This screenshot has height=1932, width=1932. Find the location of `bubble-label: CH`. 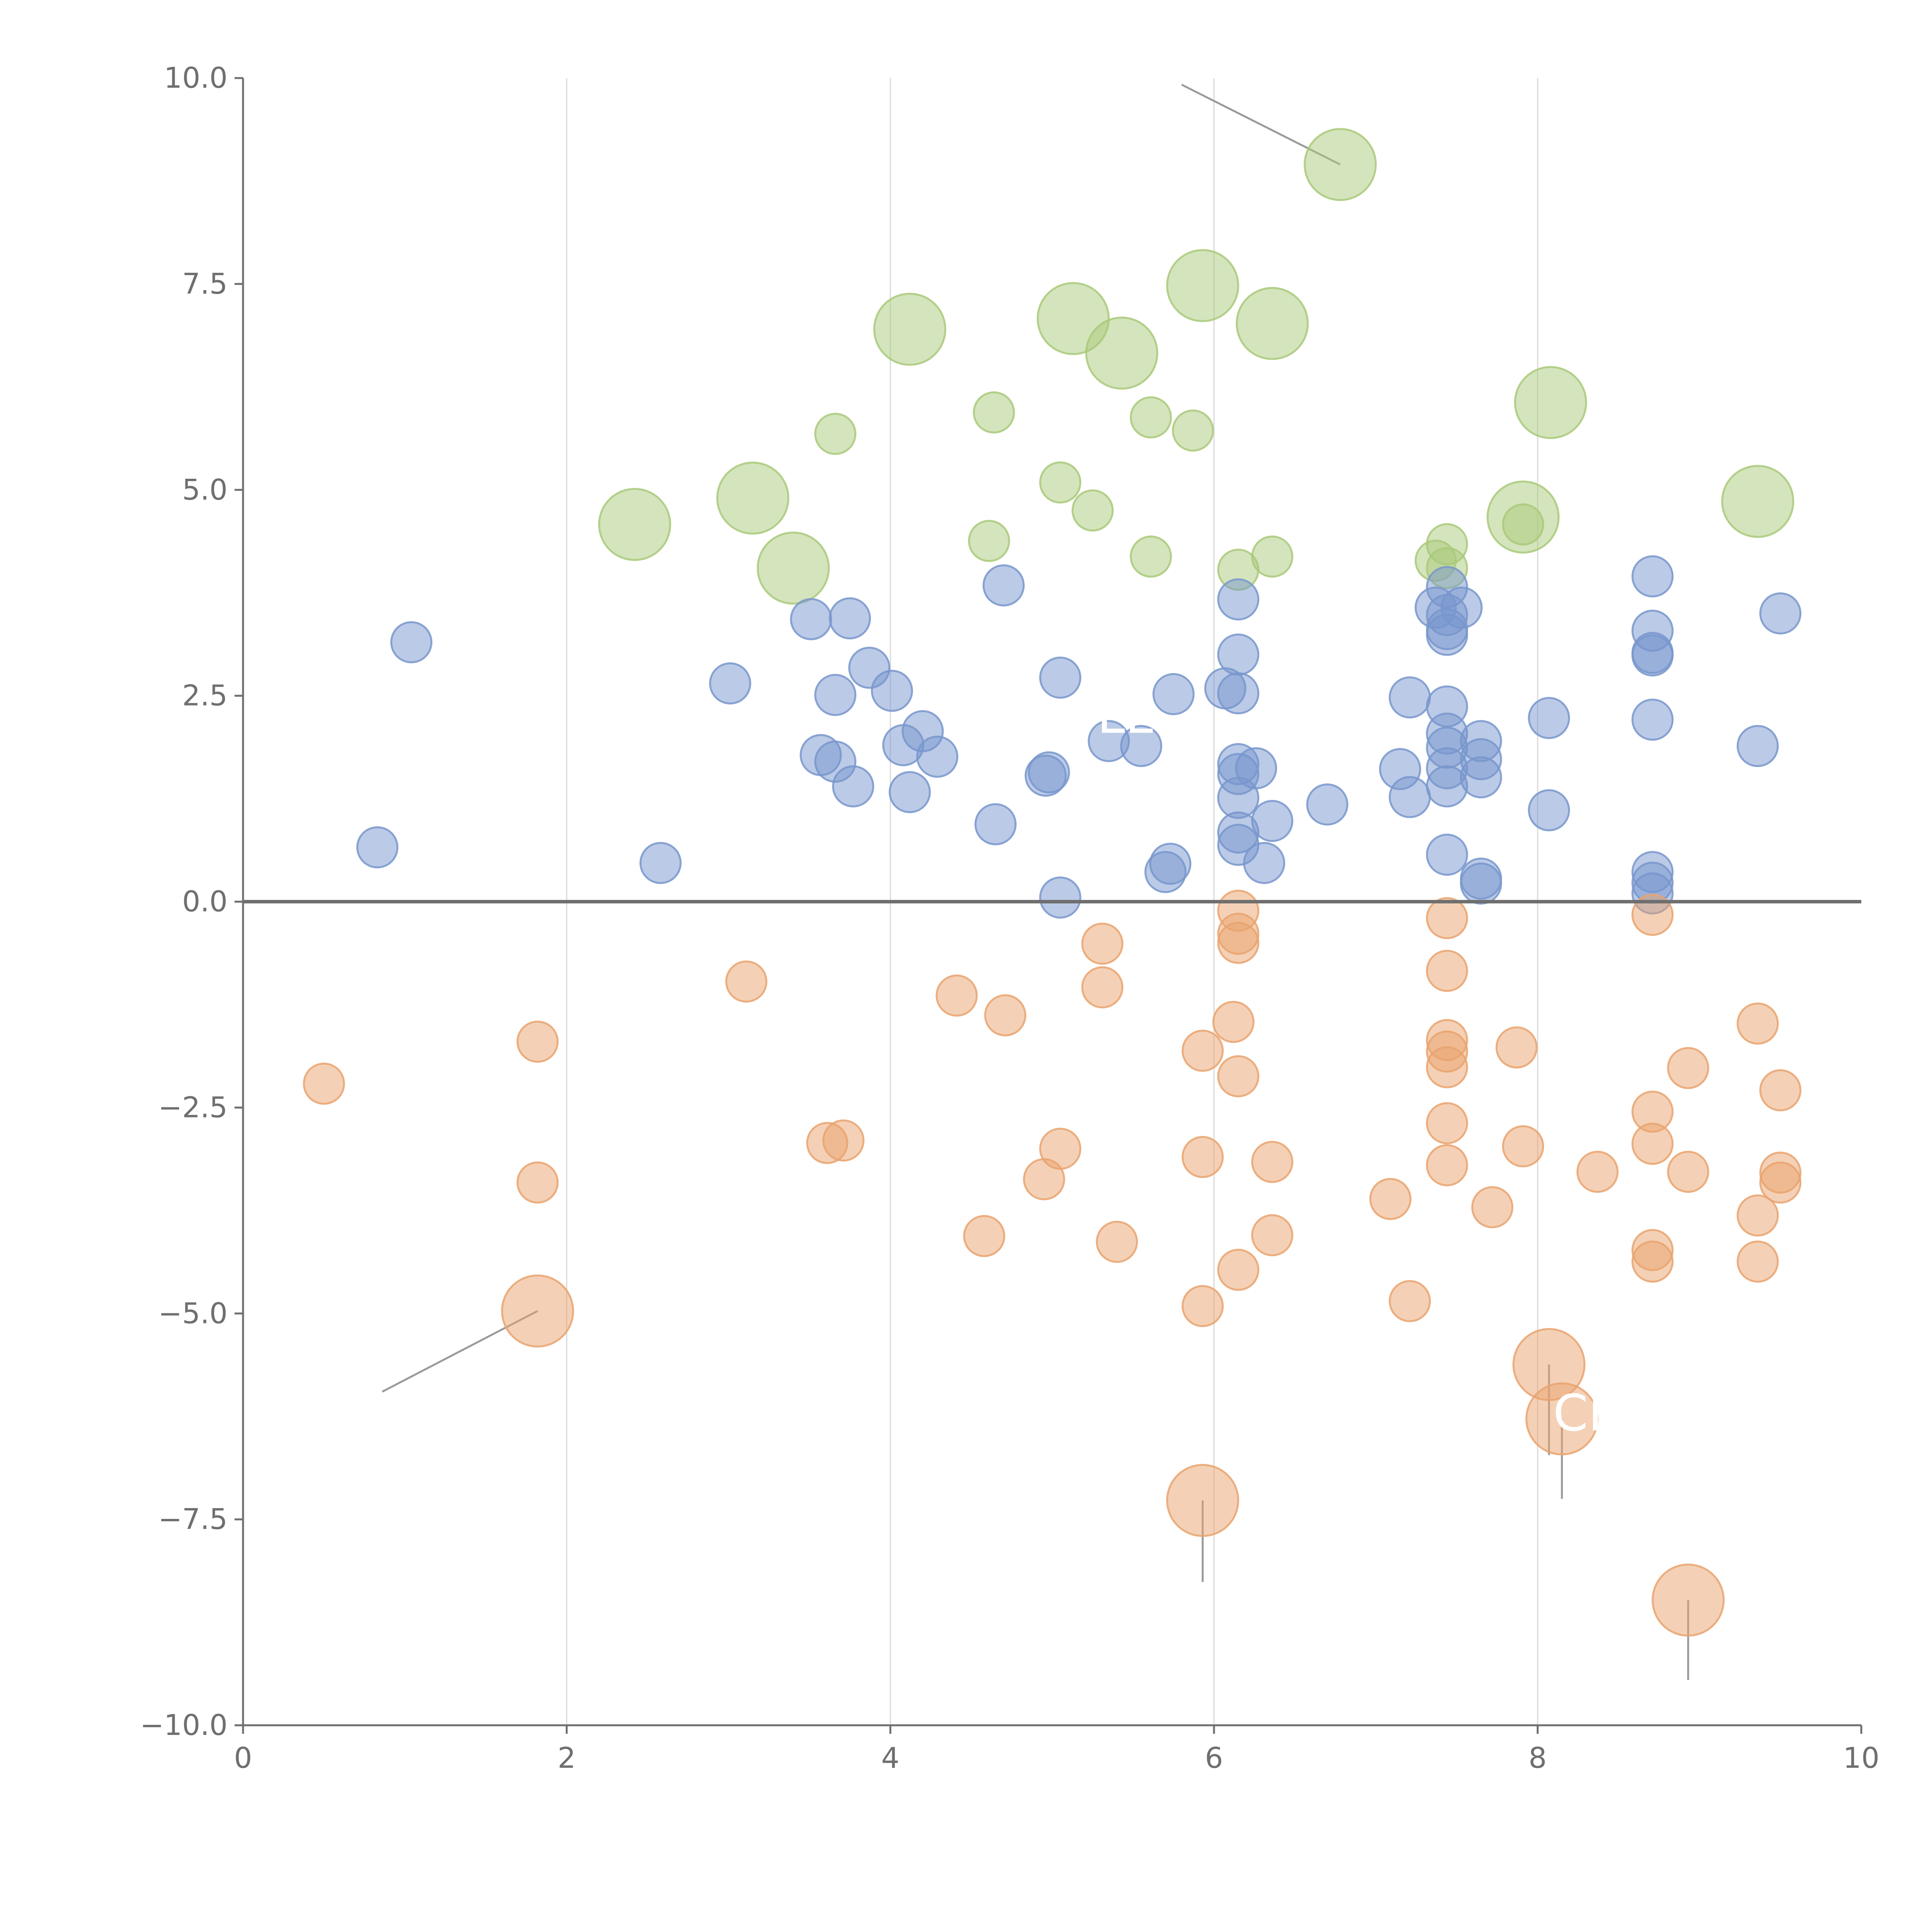

bubble-label: CH is located at coordinates (1589, 1413).